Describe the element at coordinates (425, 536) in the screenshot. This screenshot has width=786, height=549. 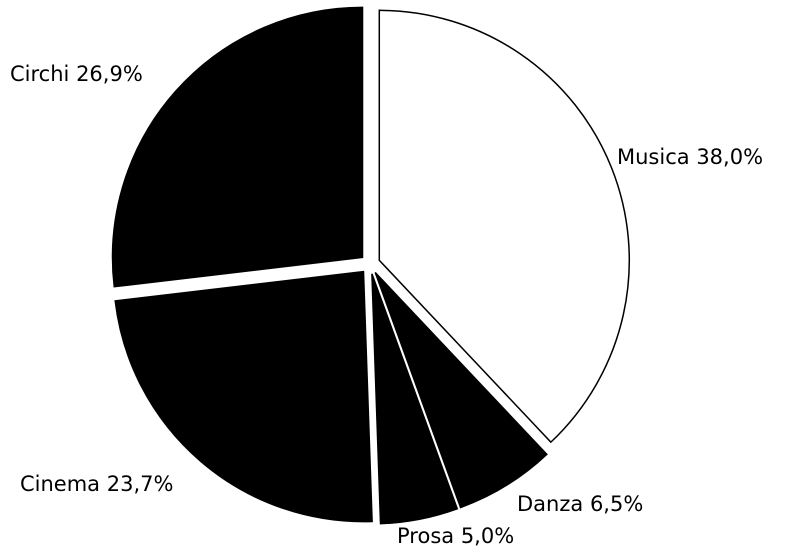
I see `slice-category: Prosa` at that location.